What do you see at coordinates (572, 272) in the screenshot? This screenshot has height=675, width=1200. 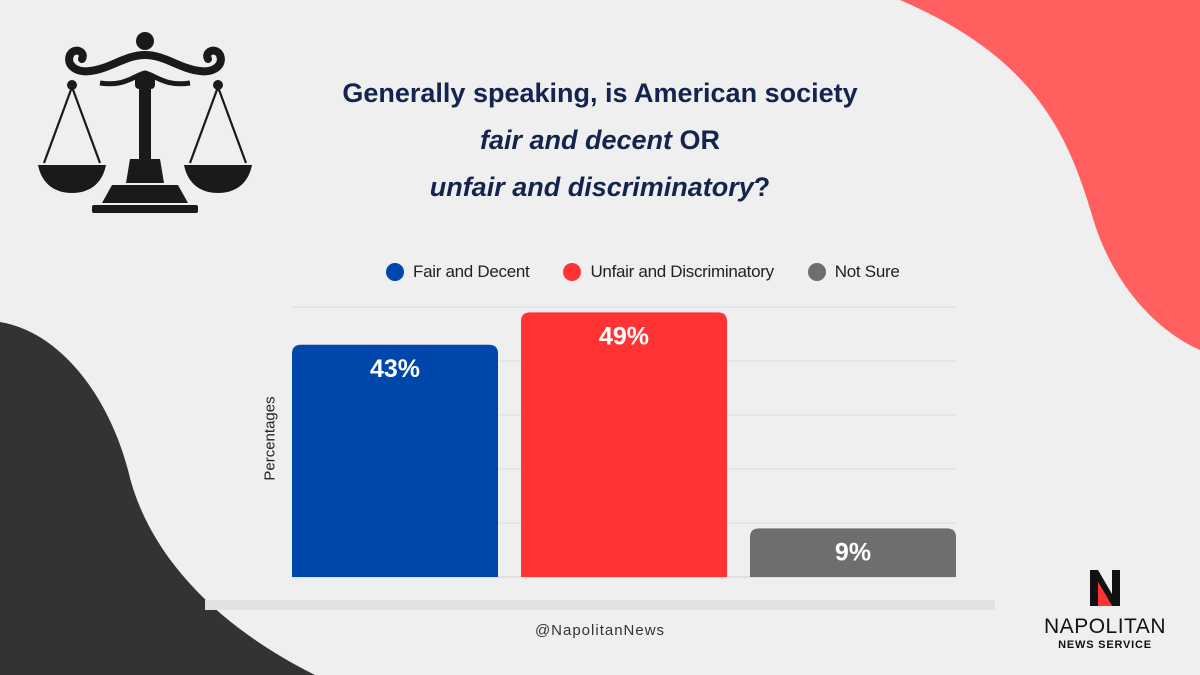 I see `legend-dot-unfair` at bounding box center [572, 272].